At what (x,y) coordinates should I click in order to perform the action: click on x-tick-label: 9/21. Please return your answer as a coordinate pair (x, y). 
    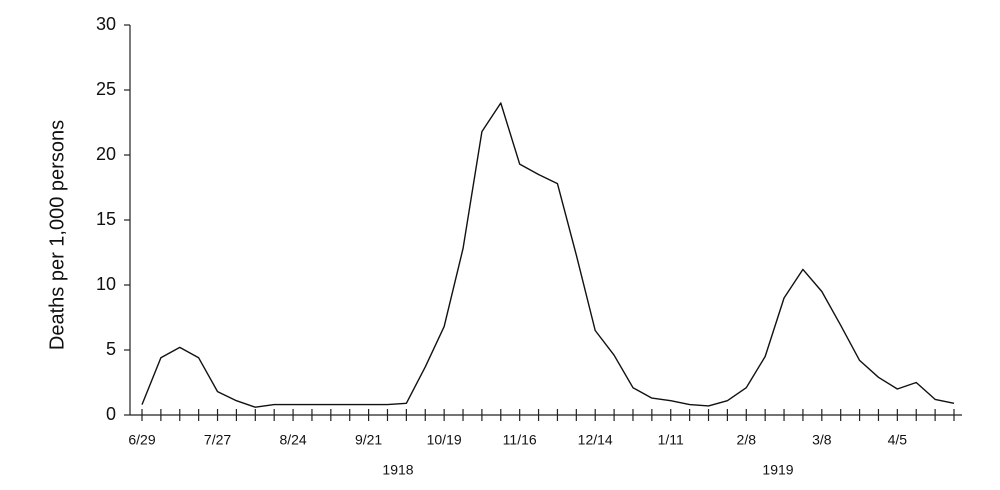
    Looking at the image, I should click on (368, 440).